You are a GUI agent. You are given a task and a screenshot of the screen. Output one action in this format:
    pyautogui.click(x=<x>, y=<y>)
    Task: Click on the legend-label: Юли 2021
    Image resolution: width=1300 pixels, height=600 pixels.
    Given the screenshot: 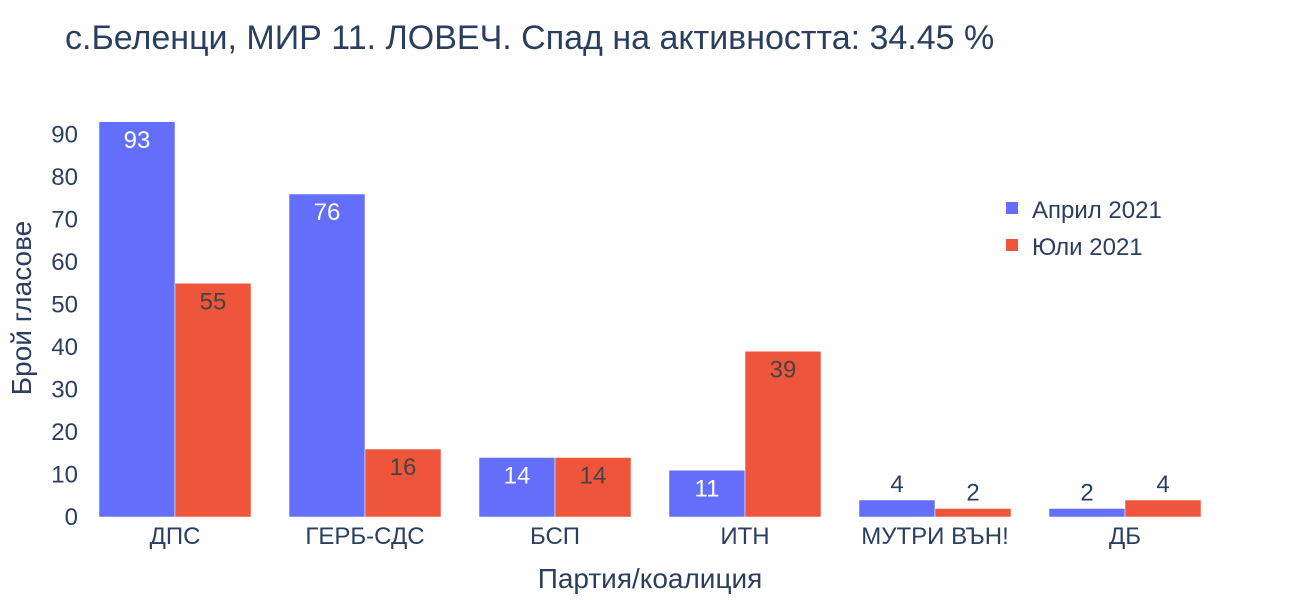 What is the action you would take?
    pyautogui.click(x=1087, y=247)
    